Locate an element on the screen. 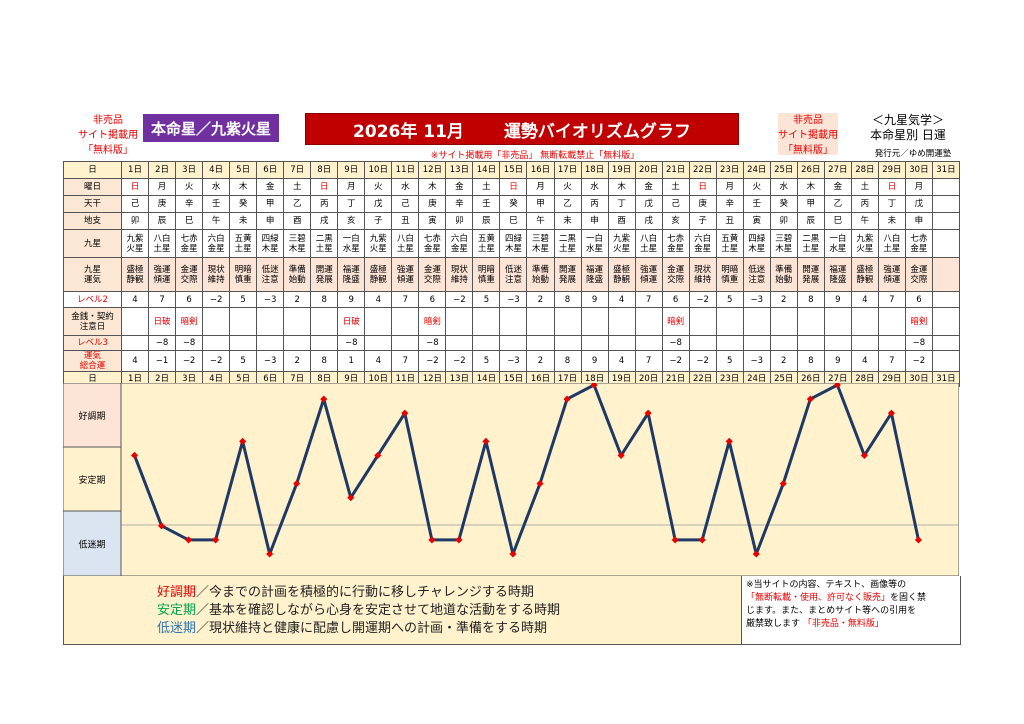 Image resolution: width=1024 pixels, height=724 pixels. cell-days: 11日 is located at coordinates (405, 170).